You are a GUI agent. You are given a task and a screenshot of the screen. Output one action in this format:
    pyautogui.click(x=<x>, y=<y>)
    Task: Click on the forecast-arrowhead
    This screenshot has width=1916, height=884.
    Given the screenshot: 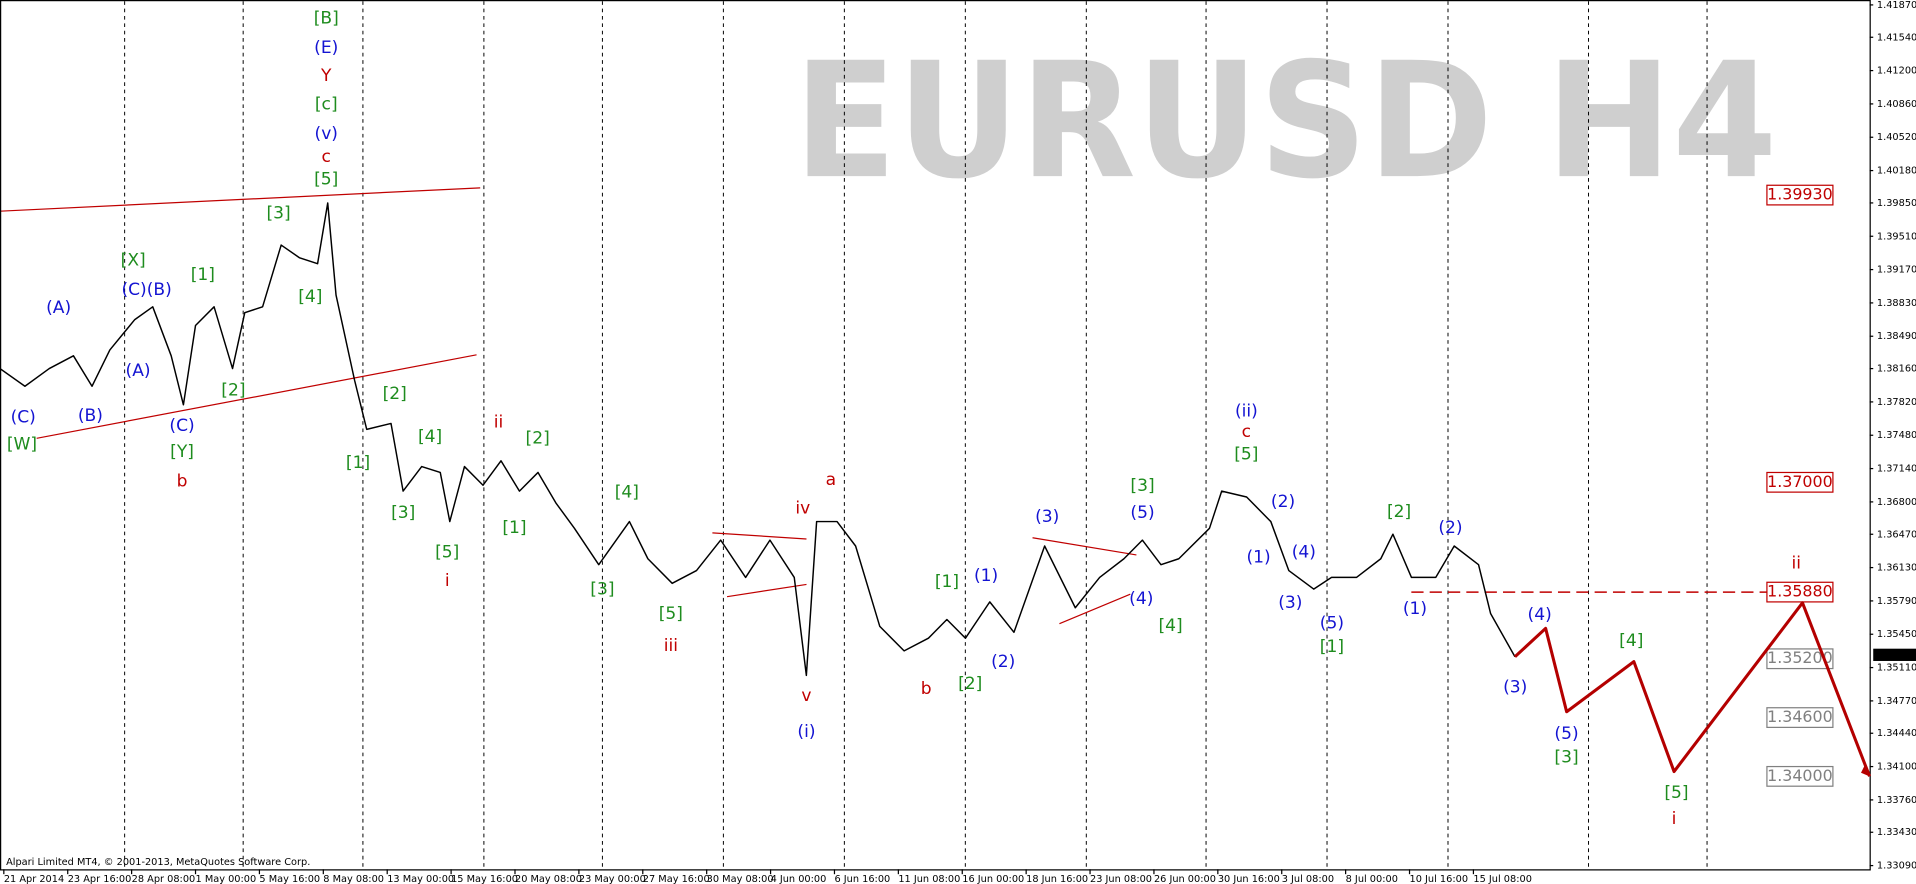 What is the action you would take?
    pyautogui.click(x=1865, y=771)
    